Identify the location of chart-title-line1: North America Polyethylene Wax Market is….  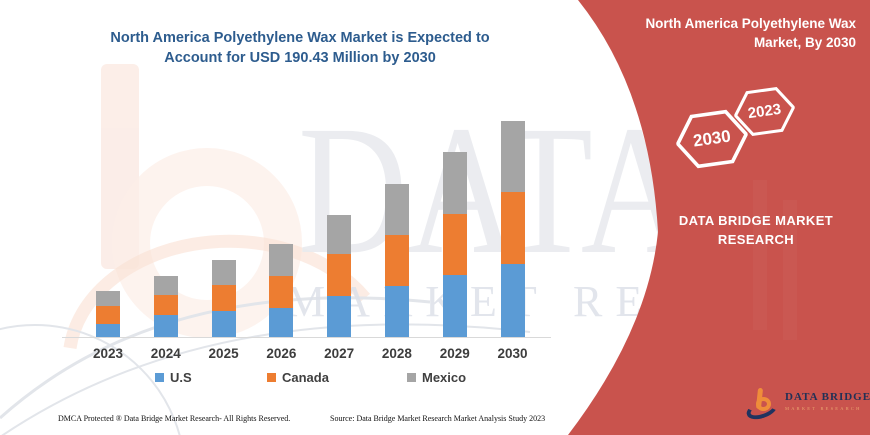
(300, 38).